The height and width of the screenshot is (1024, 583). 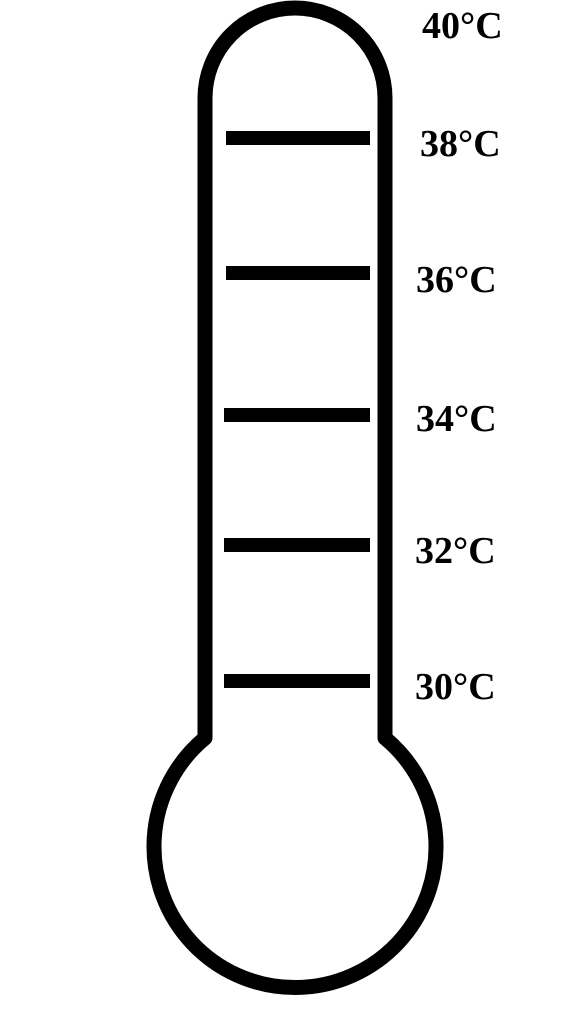 I want to click on scale-label-38: 38°C, so click(x=460, y=144).